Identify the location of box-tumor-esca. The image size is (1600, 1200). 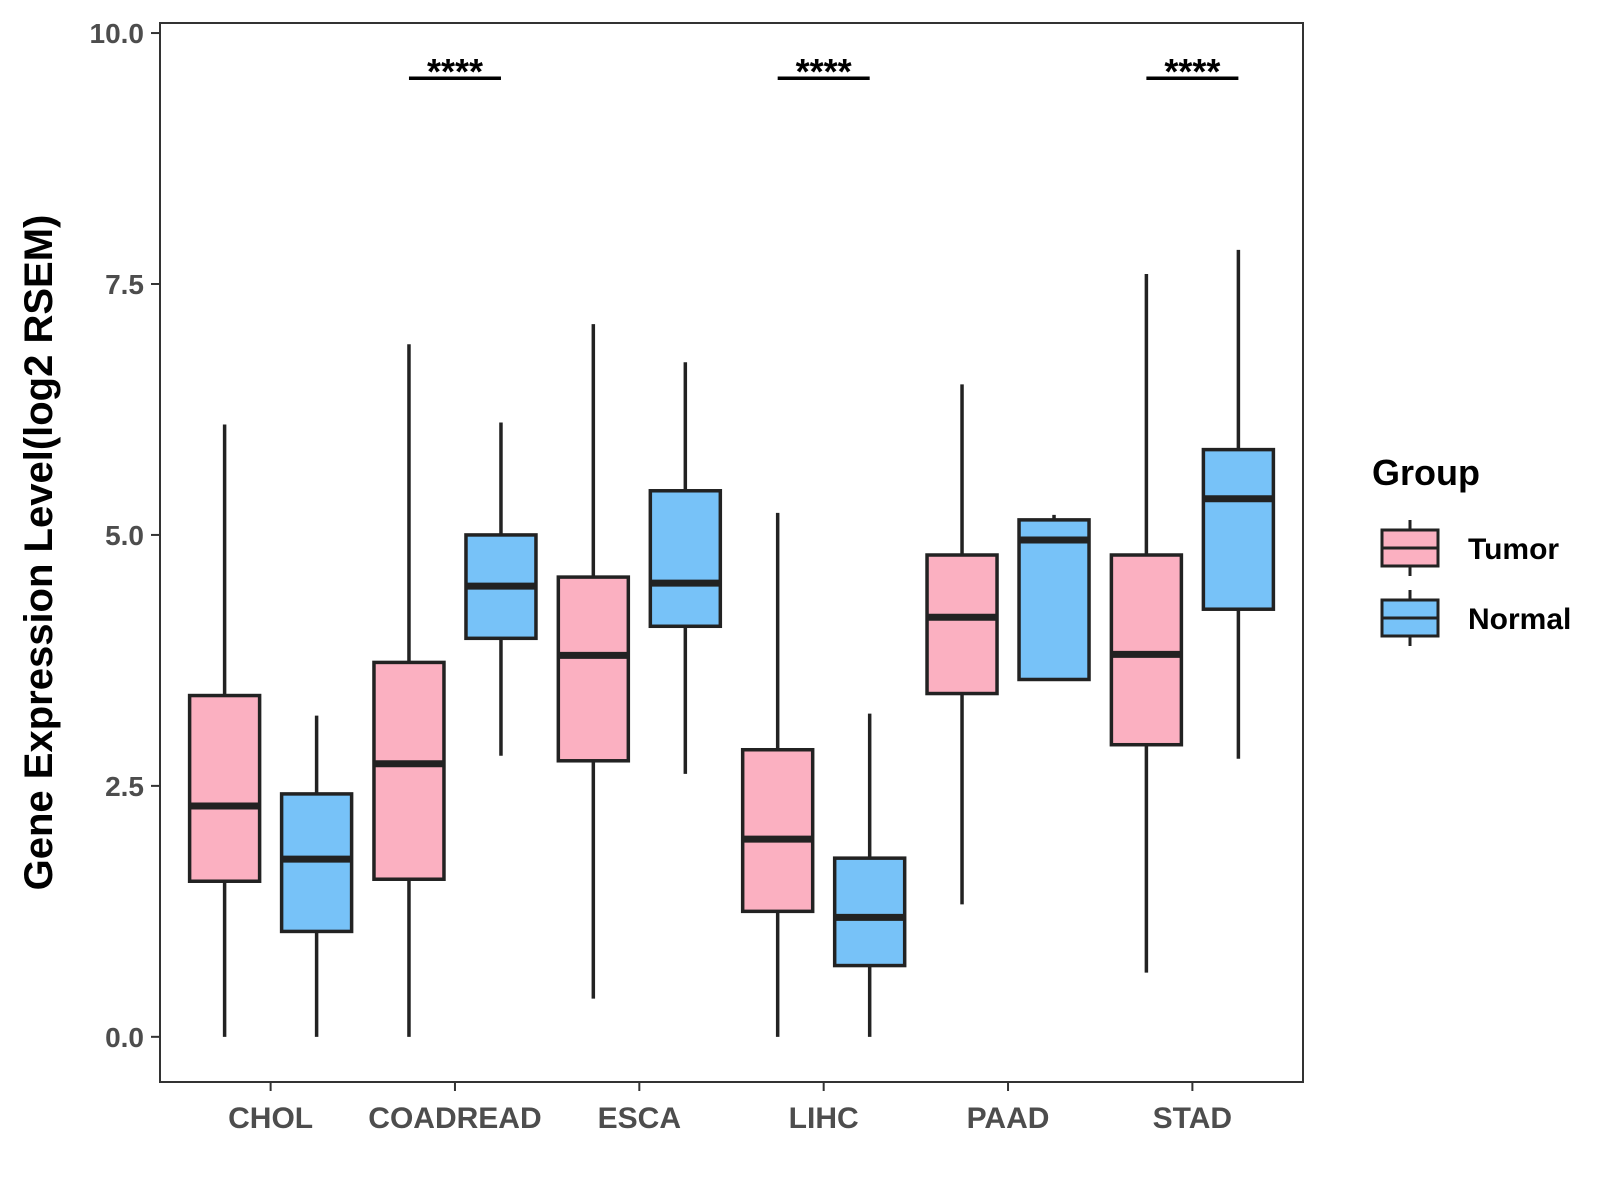
(593, 661).